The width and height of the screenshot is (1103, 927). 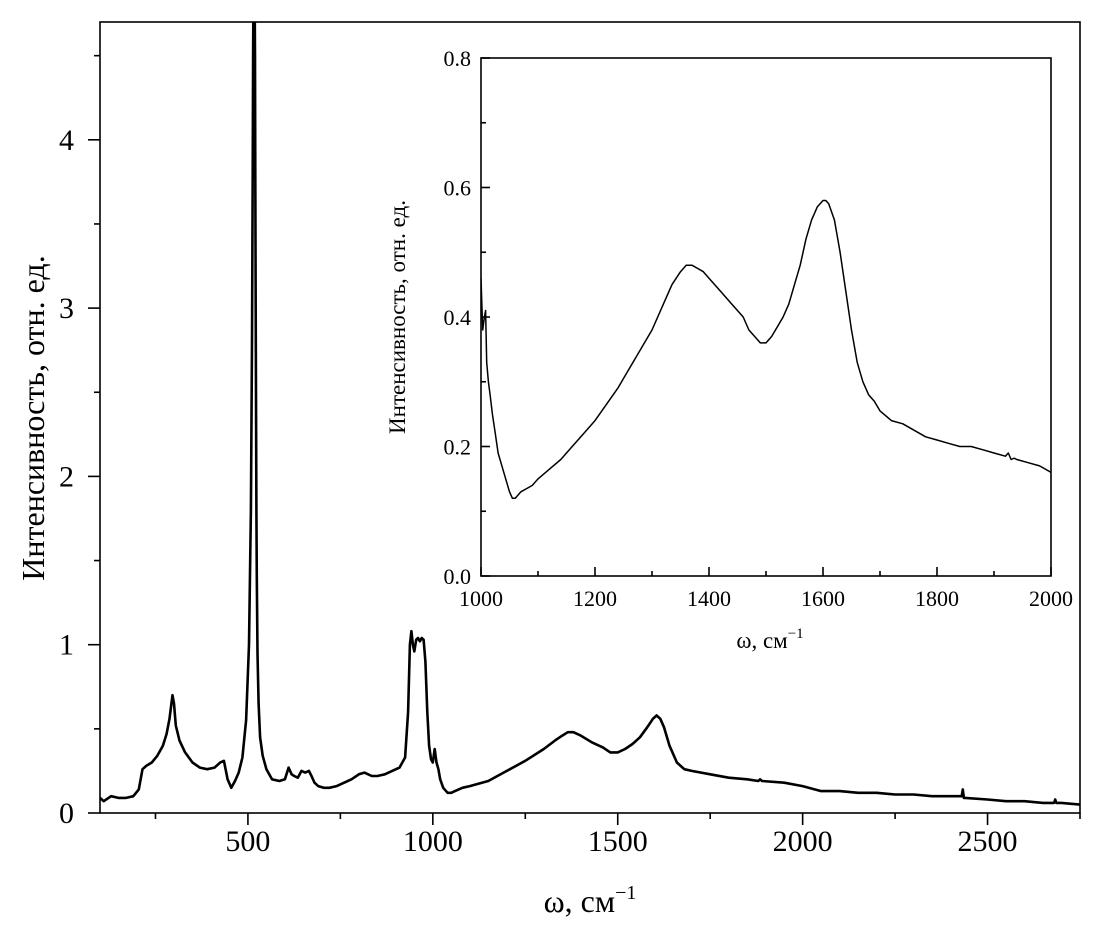 What do you see at coordinates (1051, 598) in the screenshot?
I see `inset-x-tick-label: 2000` at bounding box center [1051, 598].